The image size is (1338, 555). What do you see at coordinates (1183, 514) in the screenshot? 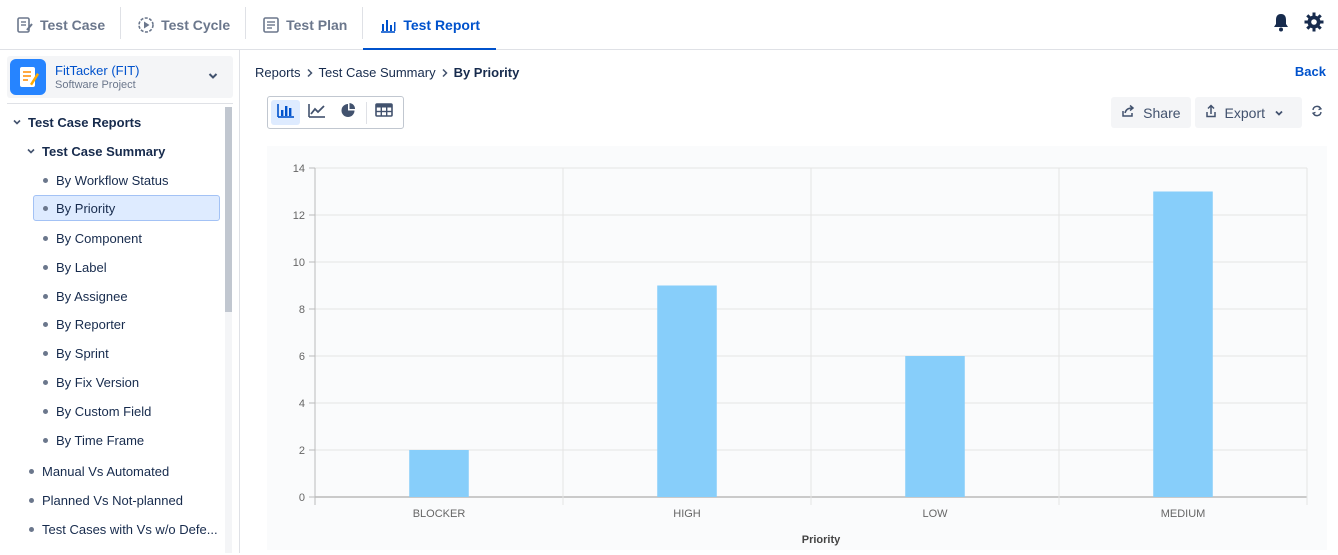
I see `x-tick-label: MEDIUM` at bounding box center [1183, 514].